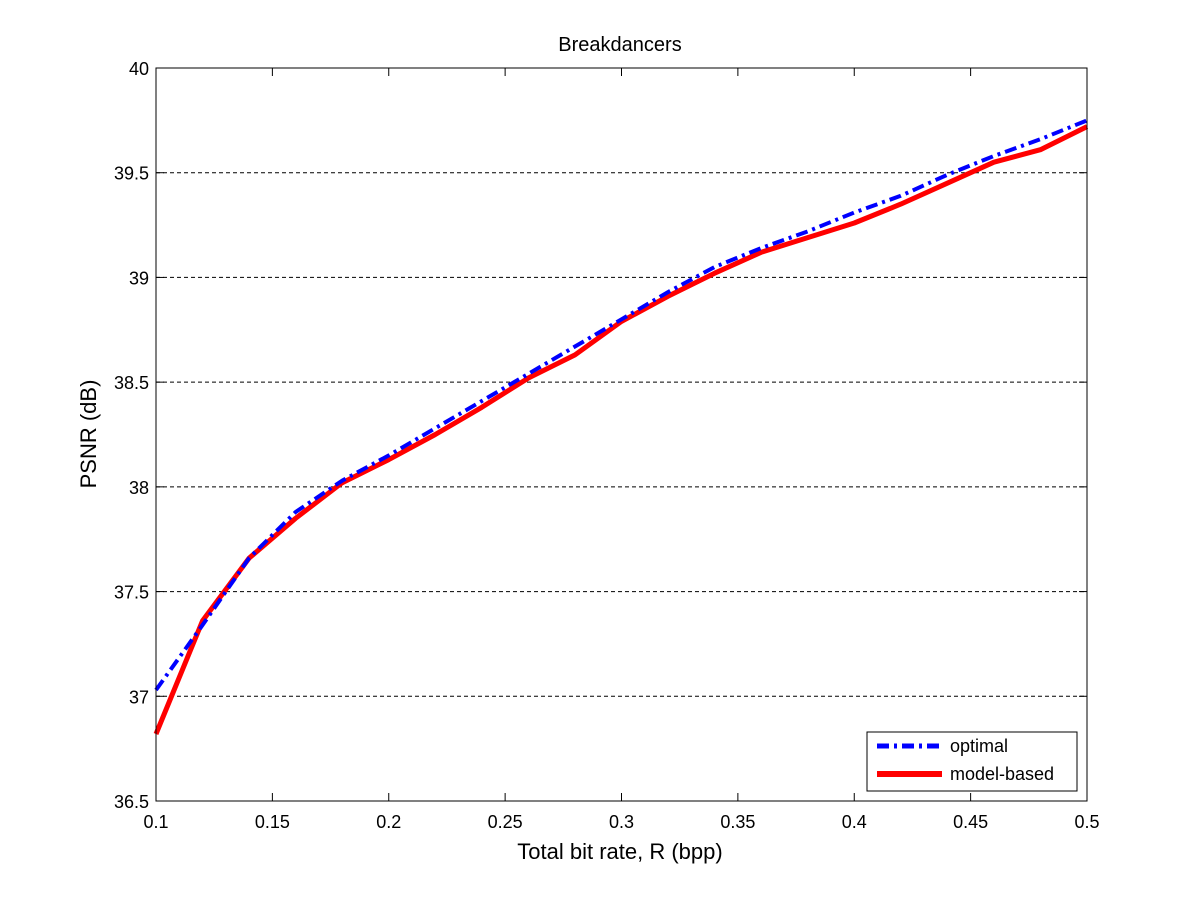 This screenshot has height=905, width=1200. What do you see at coordinates (619, 851) in the screenshot?
I see `x-axis-label: Total bit rate, R (bpp)` at bounding box center [619, 851].